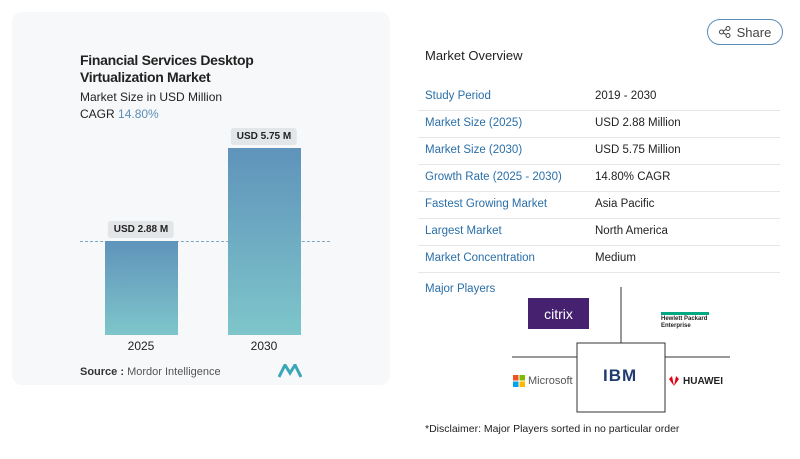  What do you see at coordinates (474, 150) in the screenshot?
I see `row-label: Market Size (2030)` at bounding box center [474, 150].